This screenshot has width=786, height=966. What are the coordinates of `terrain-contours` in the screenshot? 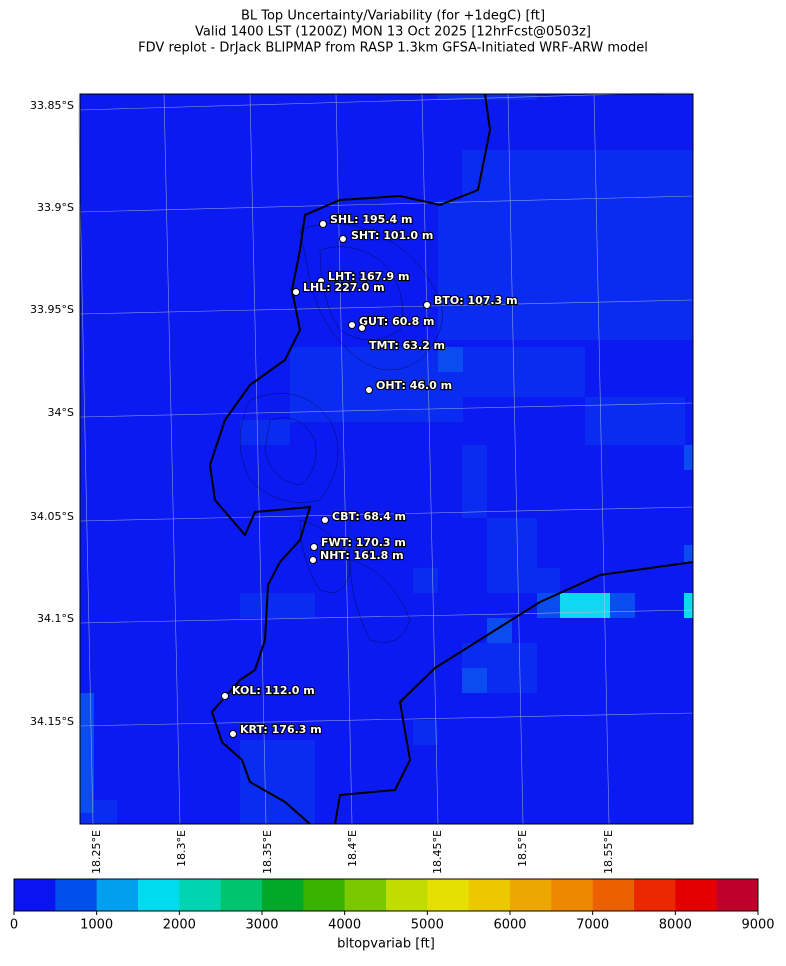 It's located at (341, 433).